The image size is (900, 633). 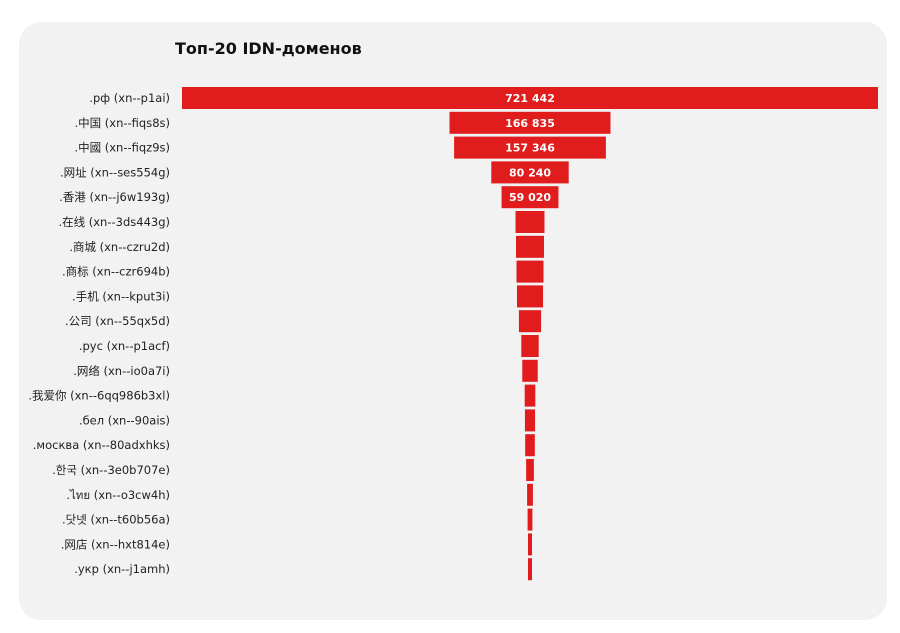 What do you see at coordinates (118, 495) in the screenshot?
I see `category-label: .ไทย (xn--o3cw4h)` at bounding box center [118, 495].